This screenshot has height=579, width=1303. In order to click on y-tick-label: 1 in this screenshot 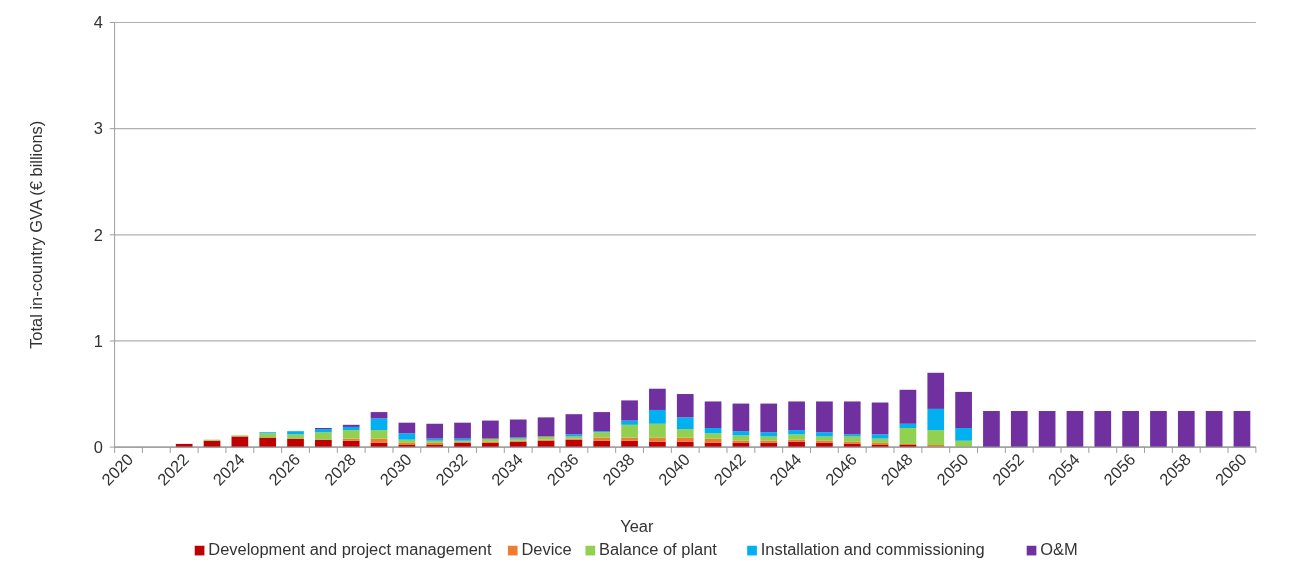, I will do `click(98, 340)`.